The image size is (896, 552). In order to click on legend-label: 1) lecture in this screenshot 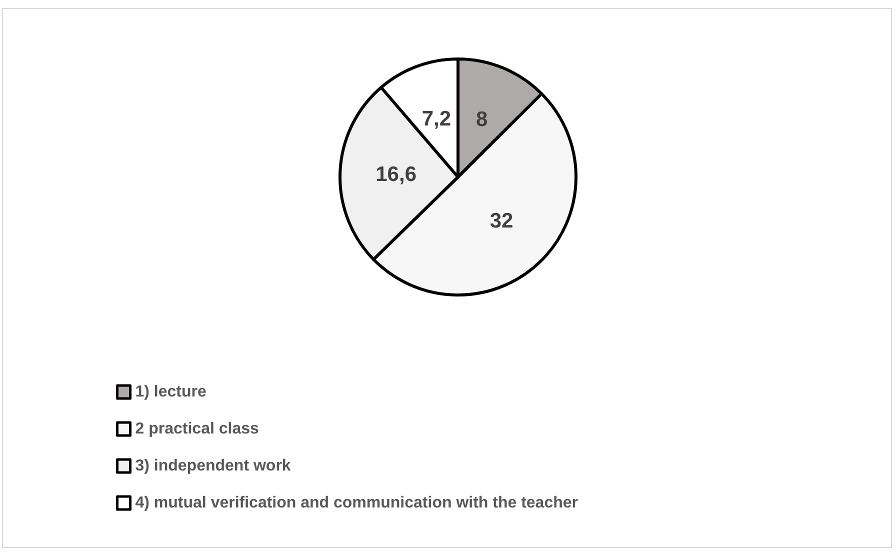, I will do `click(170, 392)`.